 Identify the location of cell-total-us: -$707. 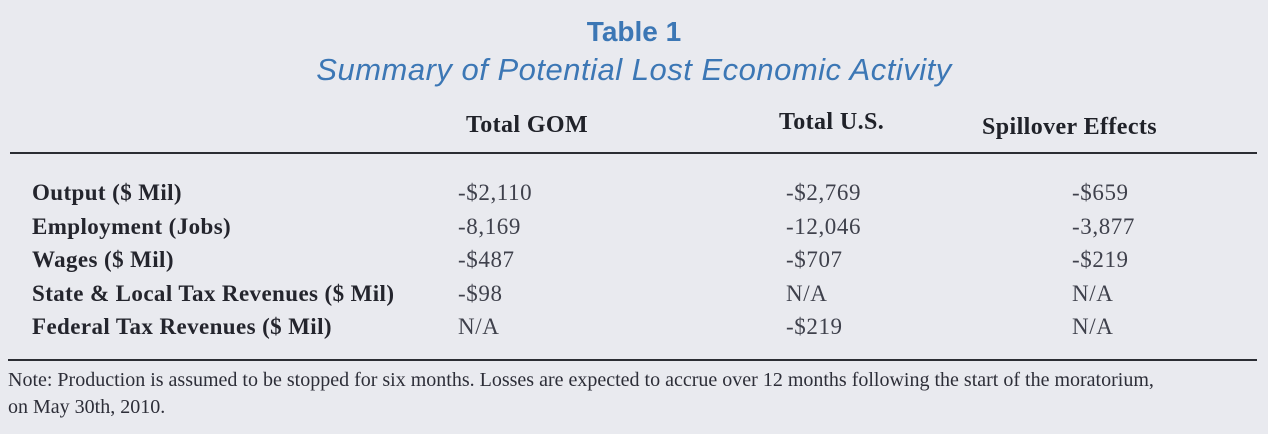
(814, 259).